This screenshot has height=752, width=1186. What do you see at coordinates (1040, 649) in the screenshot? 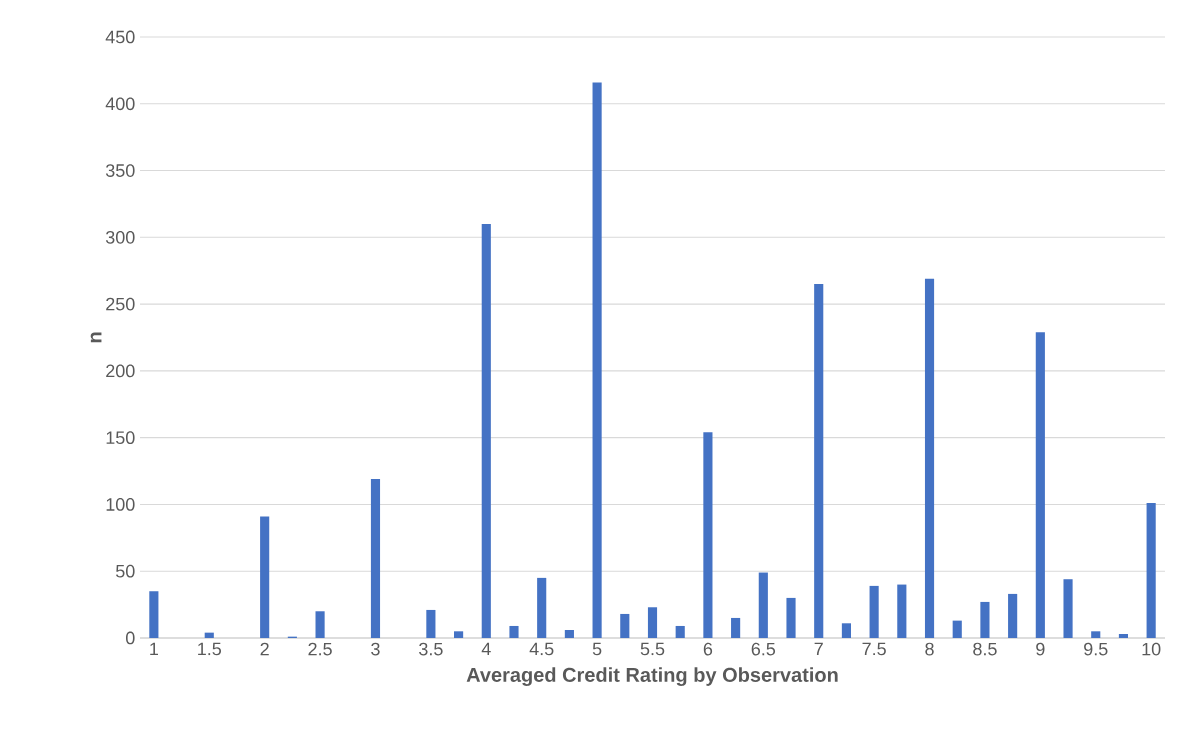
I see `x-tick-label: 9` at bounding box center [1040, 649].